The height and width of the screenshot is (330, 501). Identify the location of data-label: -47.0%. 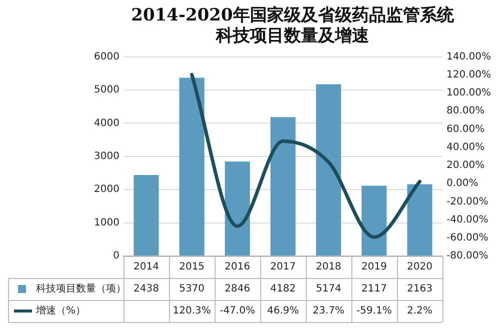
(238, 311).